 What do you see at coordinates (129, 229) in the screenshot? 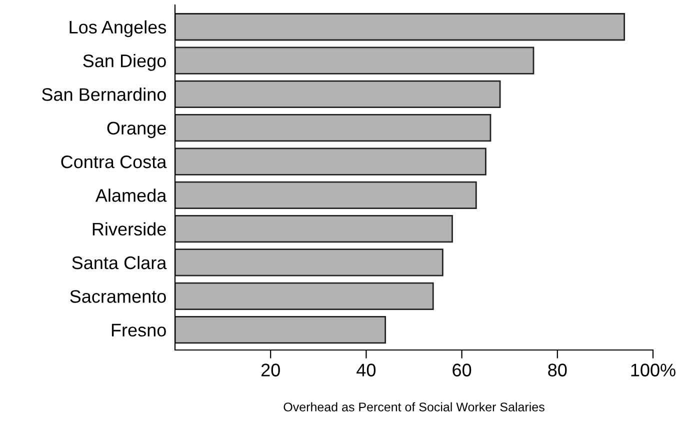
I see `y-tick-label: Riverside` at bounding box center [129, 229].